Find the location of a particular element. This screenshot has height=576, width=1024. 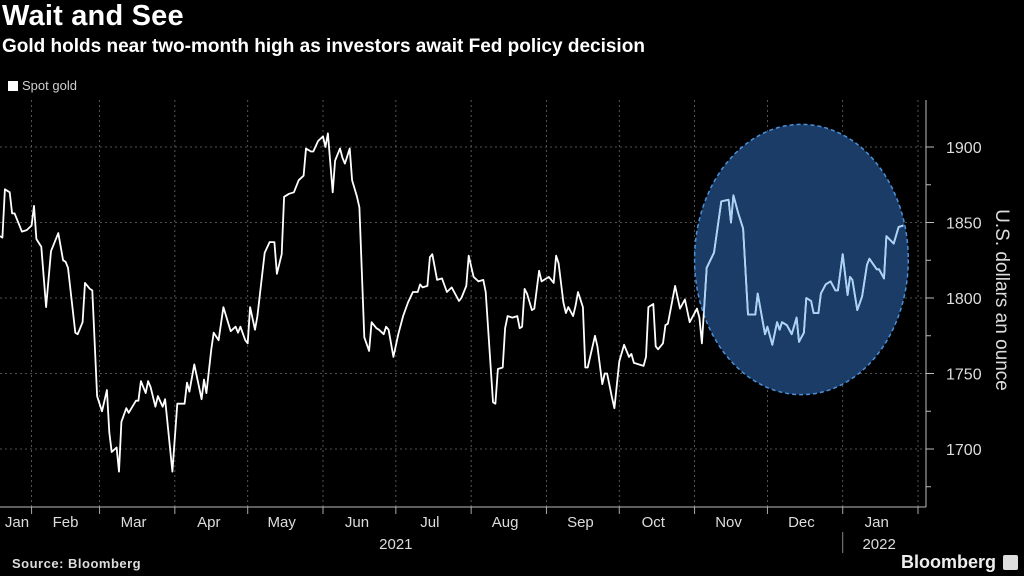

x-year-label: 2021 is located at coordinates (395, 544).